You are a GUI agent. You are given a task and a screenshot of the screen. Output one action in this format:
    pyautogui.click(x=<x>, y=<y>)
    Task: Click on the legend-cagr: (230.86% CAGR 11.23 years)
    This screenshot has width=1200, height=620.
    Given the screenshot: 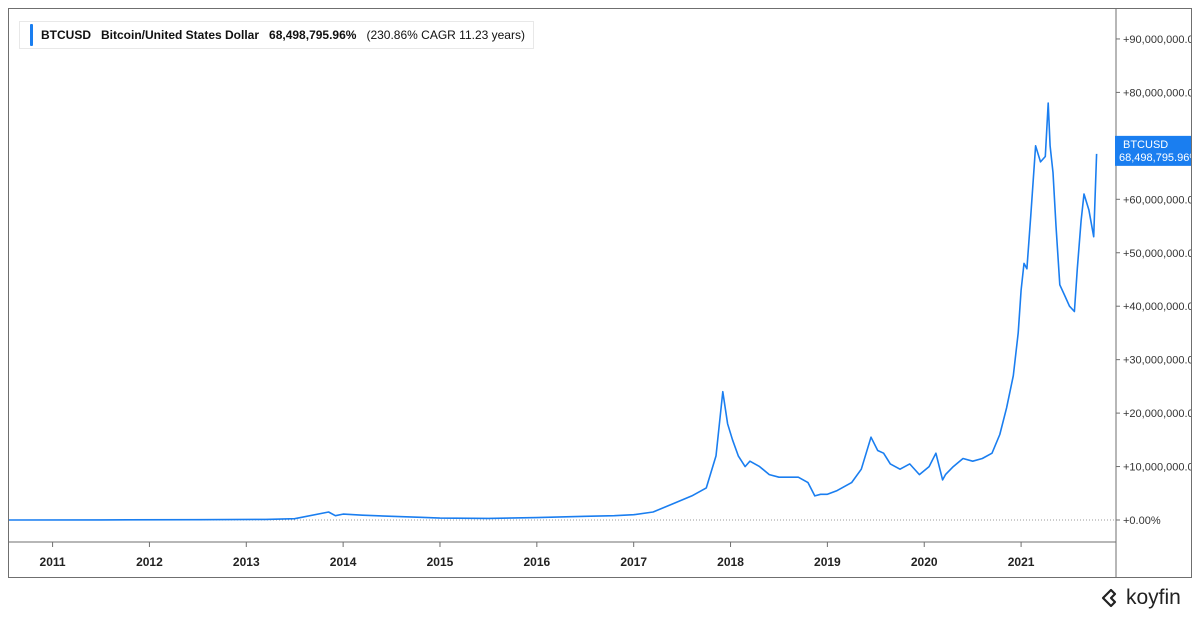 What is the action you would take?
    pyautogui.click(x=445, y=35)
    